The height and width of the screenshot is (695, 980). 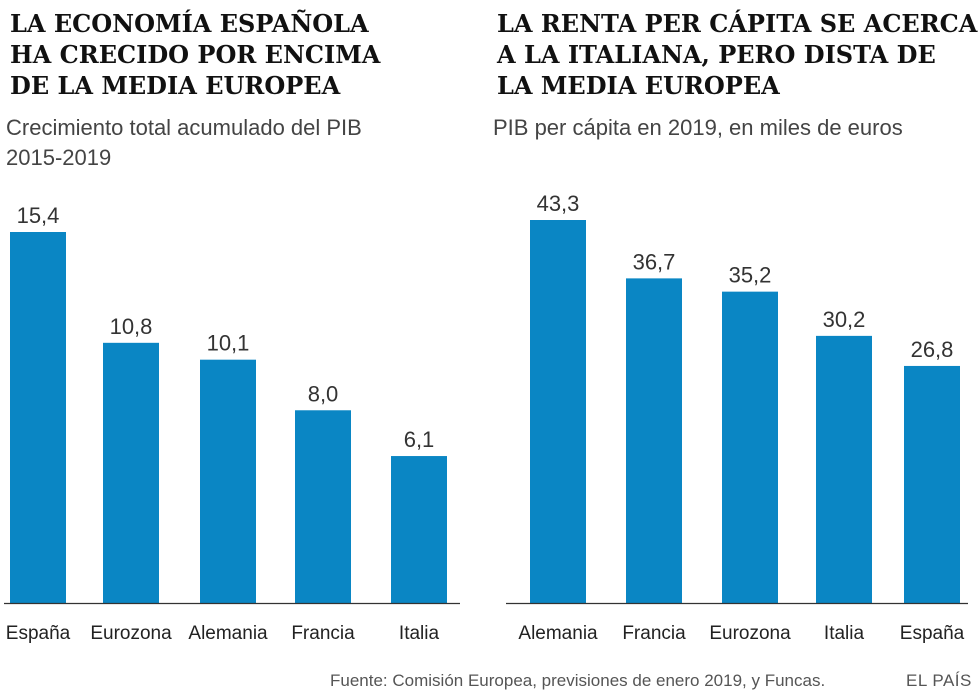 I want to click on value-label: 6,1, so click(x=419, y=439).